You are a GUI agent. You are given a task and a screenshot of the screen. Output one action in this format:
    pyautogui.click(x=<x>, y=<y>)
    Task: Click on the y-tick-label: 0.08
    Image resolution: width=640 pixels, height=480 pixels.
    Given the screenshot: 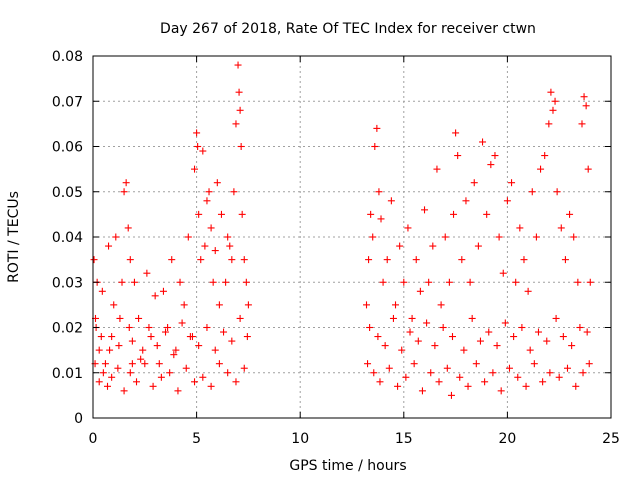 What is the action you would take?
    pyautogui.click(x=67, y=57)
    